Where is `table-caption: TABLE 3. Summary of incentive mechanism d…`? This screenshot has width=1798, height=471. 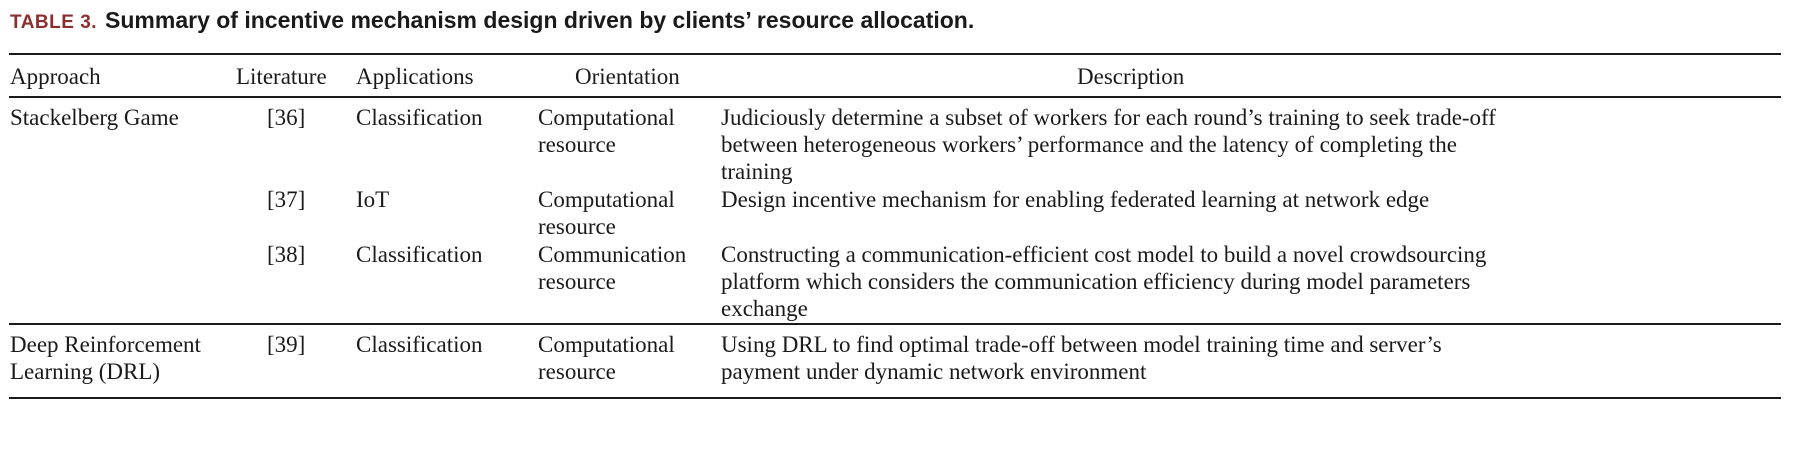 table-caption: TABLE 3. Summary of incentive mechanism d… is located at coordinates (492, 21).